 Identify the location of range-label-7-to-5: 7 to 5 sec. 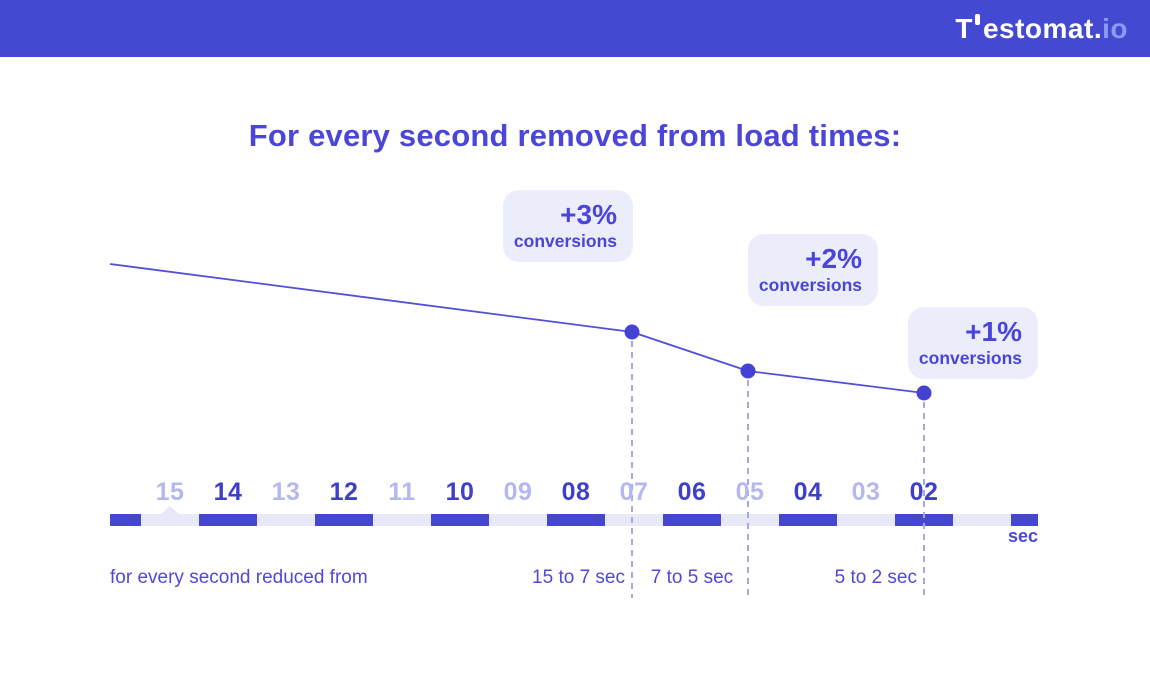
(692, 577).